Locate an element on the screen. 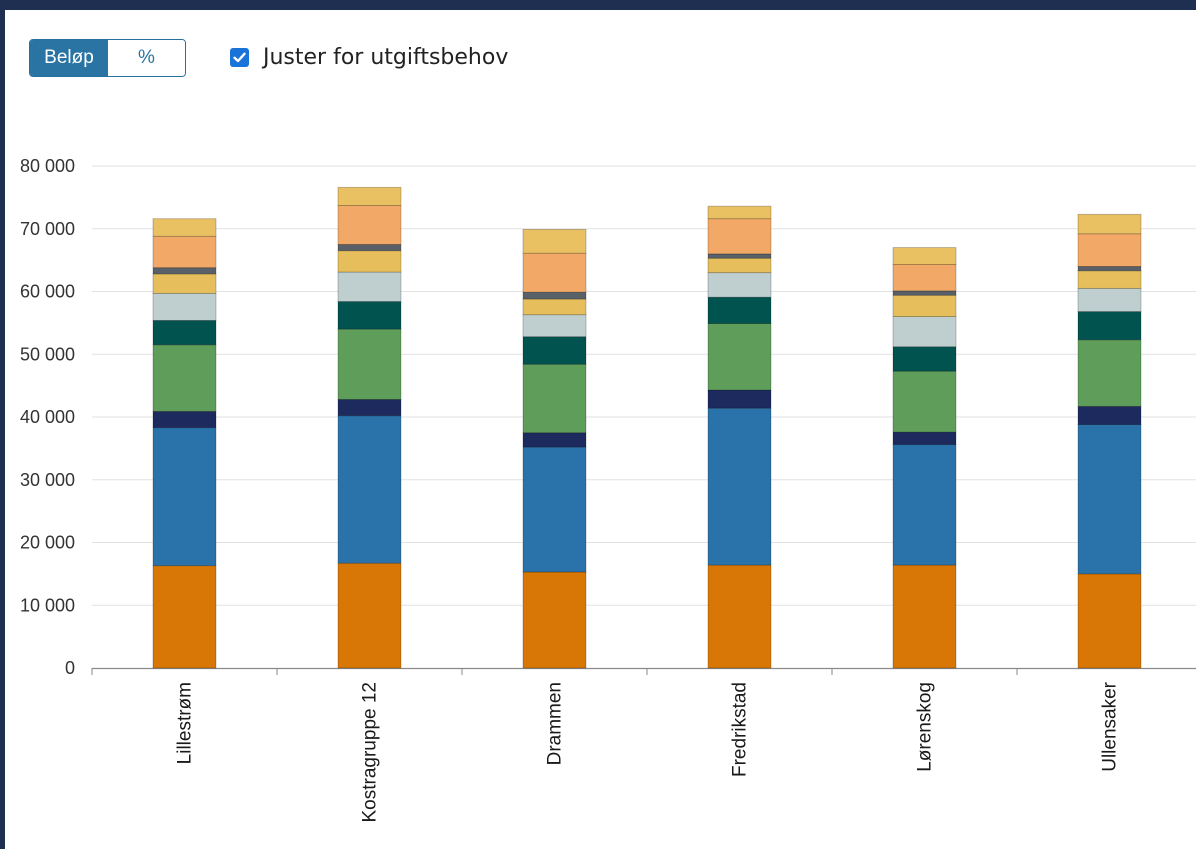 The image size is (1196, 849). adjust-expenditure-checkbox is located at coordinates (239, 57).